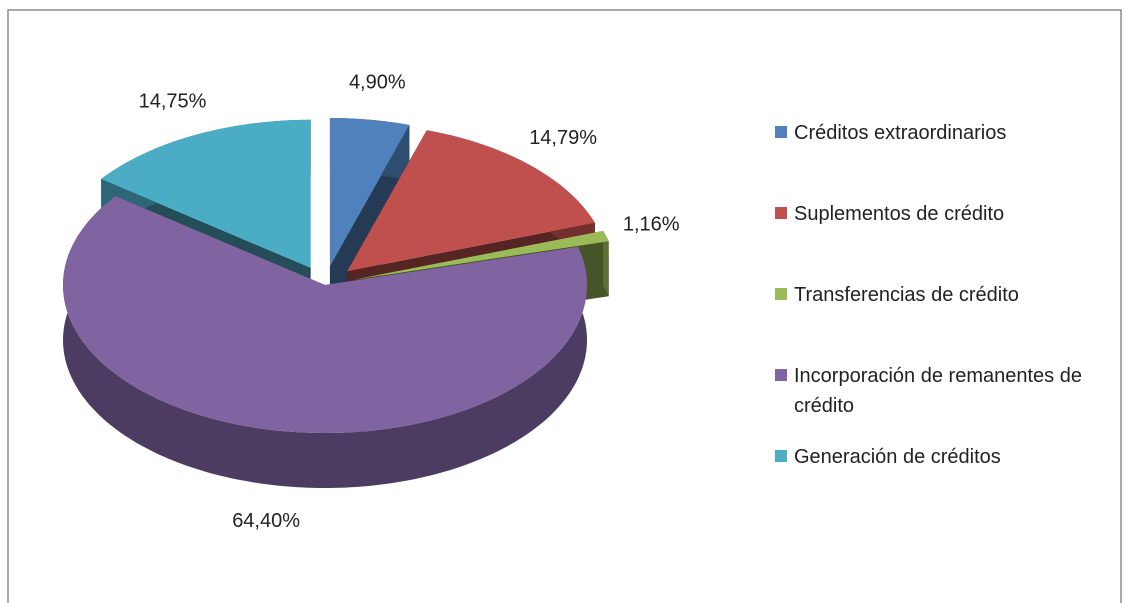 The width and height of the screenshot is (1129, 603). I want to click on legend-item: Suplementos de crédito, so click(947, 239).